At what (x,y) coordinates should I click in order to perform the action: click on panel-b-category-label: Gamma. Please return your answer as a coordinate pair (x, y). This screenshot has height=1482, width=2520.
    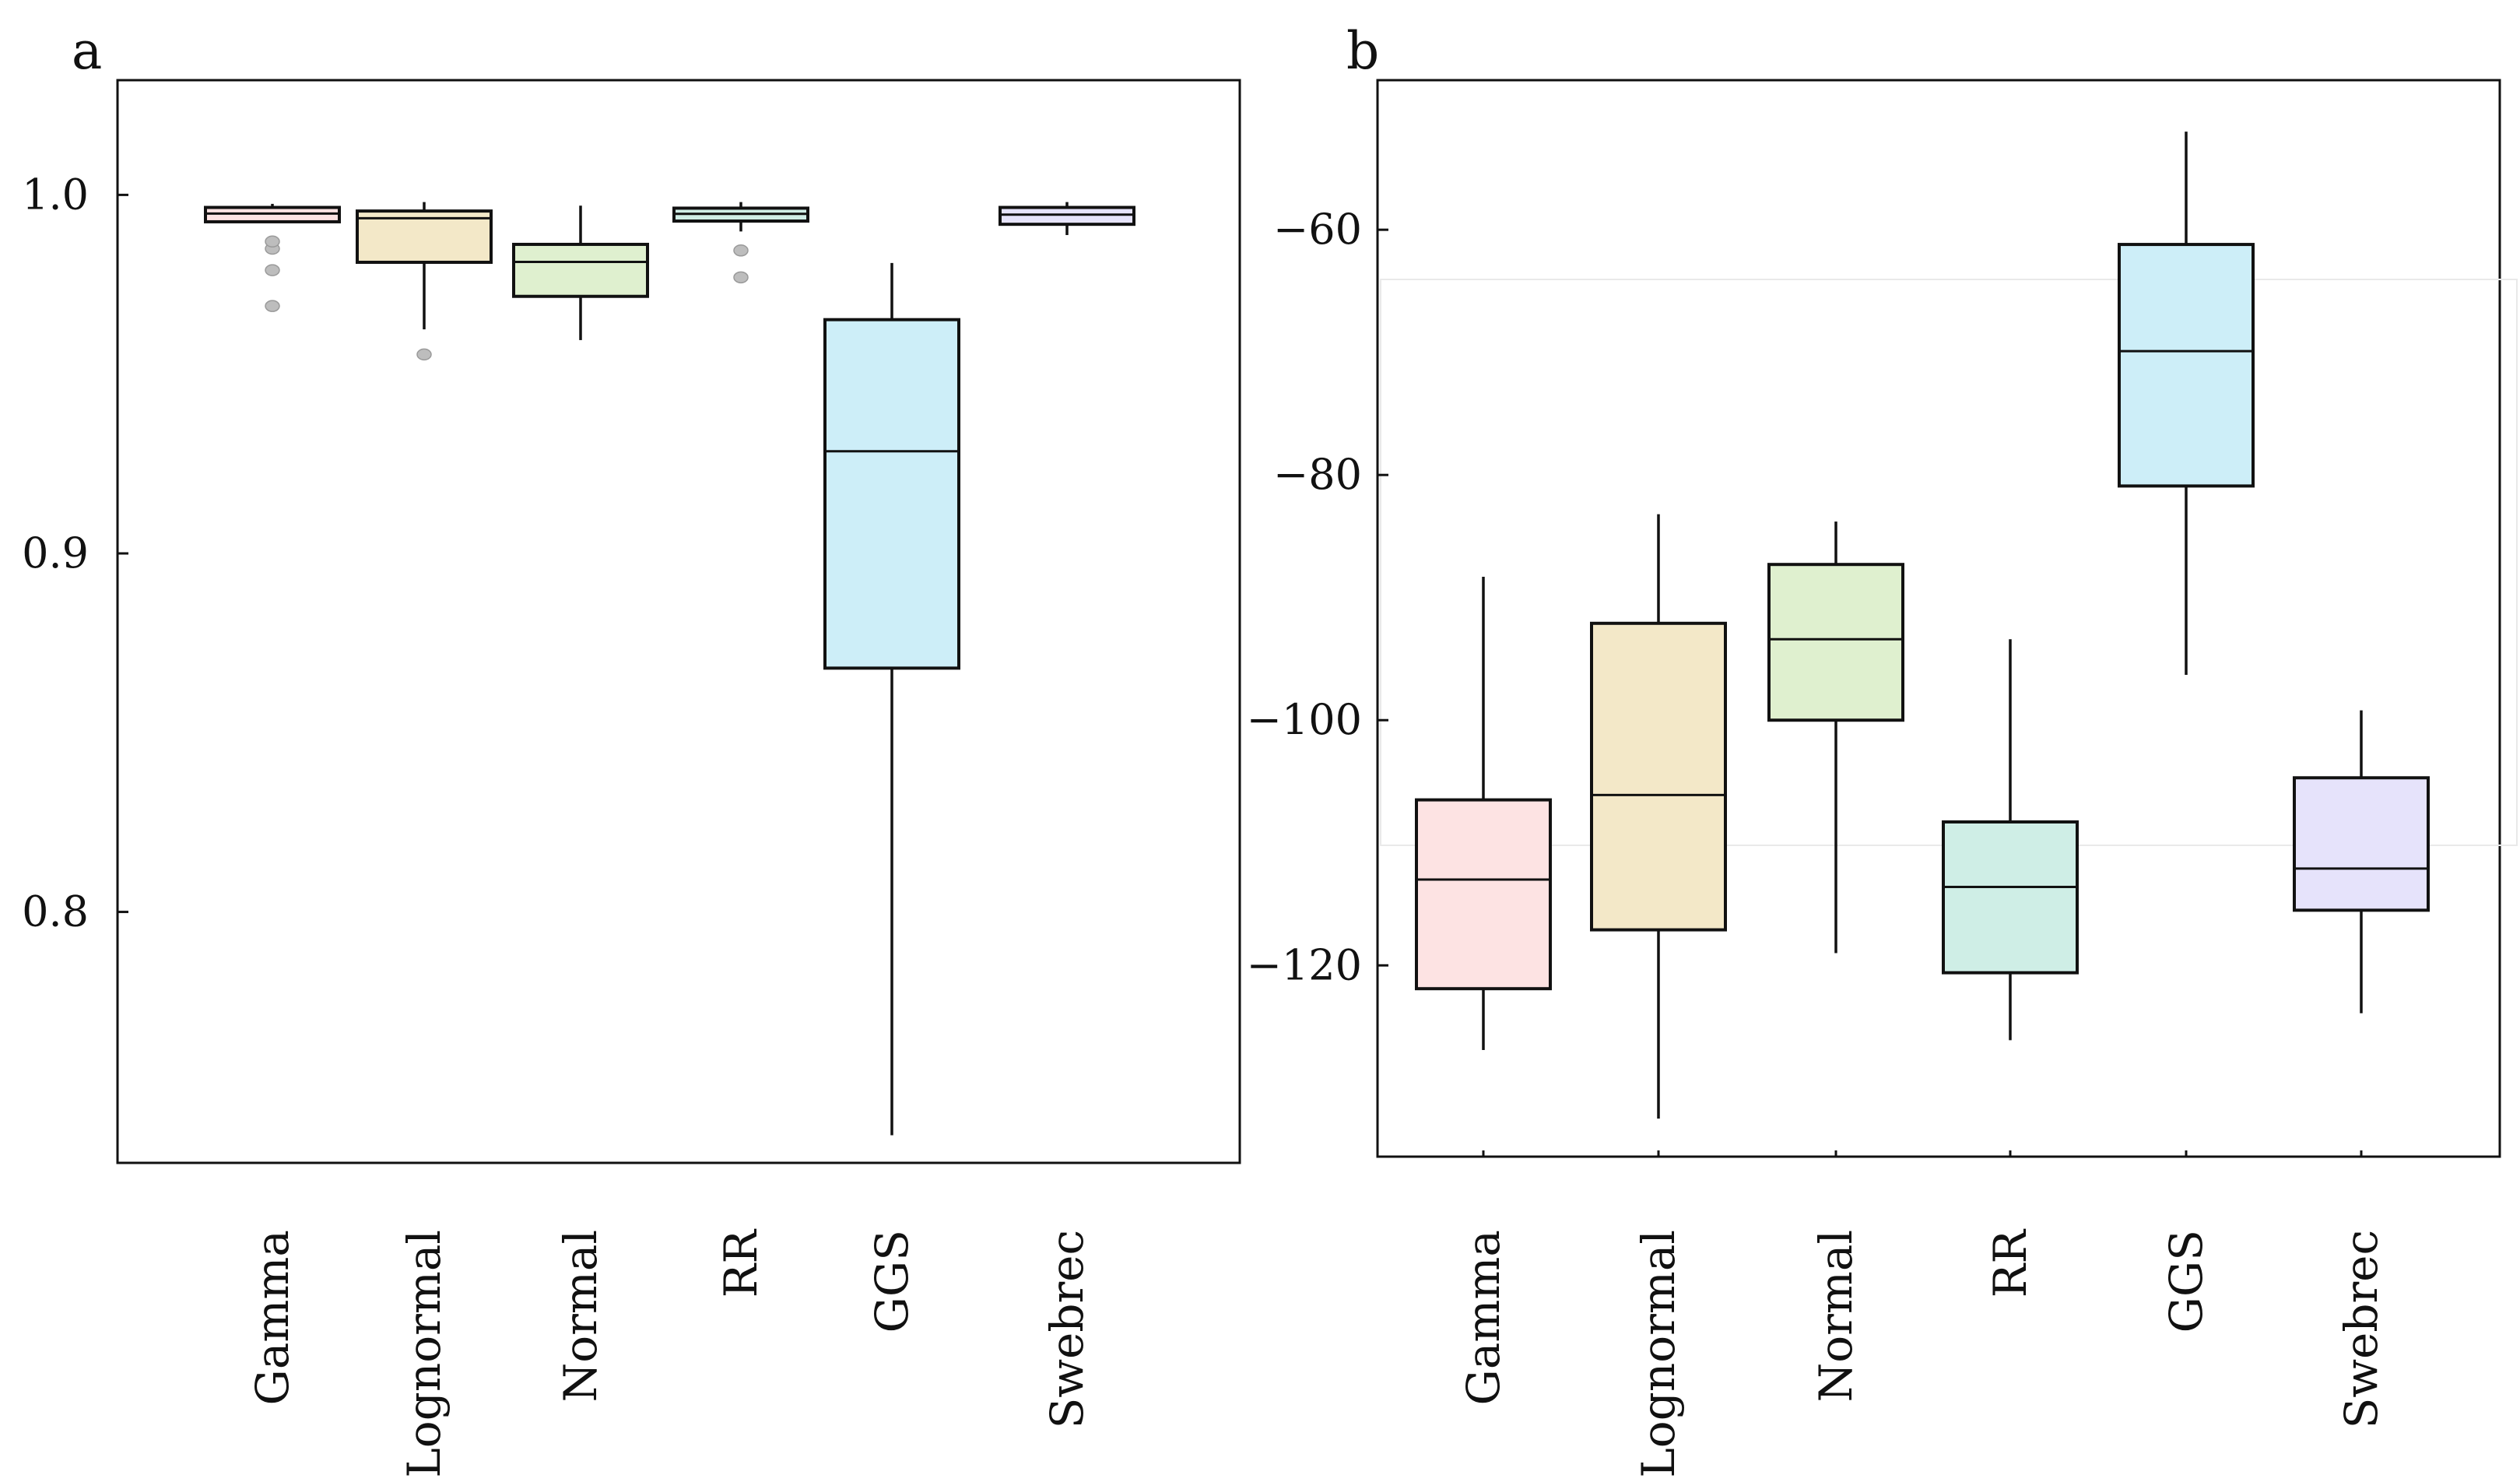
    Looking at the image, I should click on (1483, 1318).